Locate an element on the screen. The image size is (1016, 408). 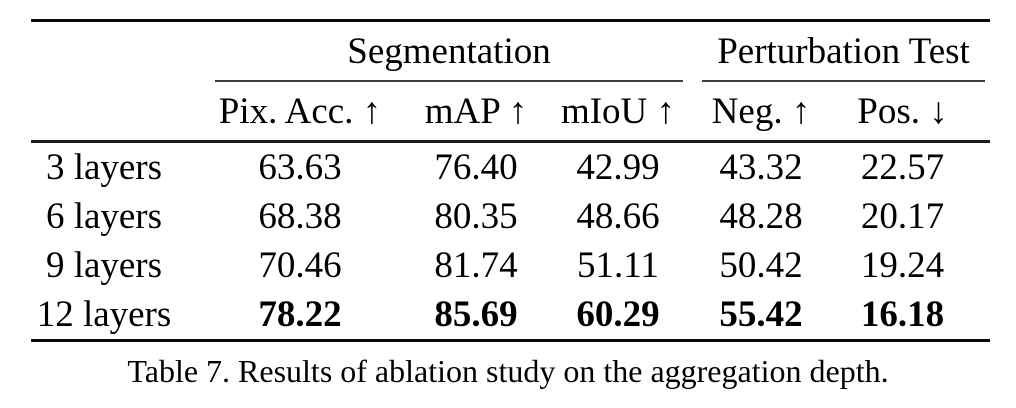
table-row-3-layers: 3 layers 63.63 76.40 42.99 43.32 22.57 is located at coordinates (510, 167).